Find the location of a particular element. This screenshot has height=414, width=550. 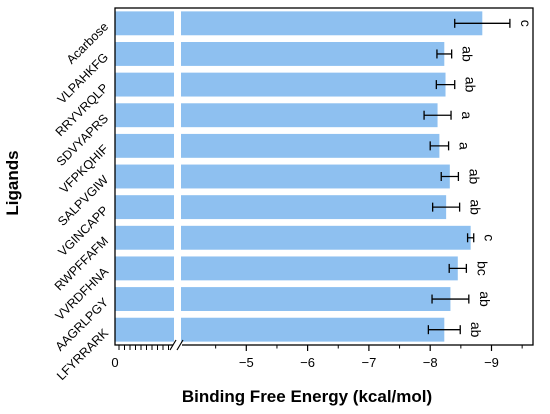

y-axis-title: Ligands is located at coordinates (12, 182).